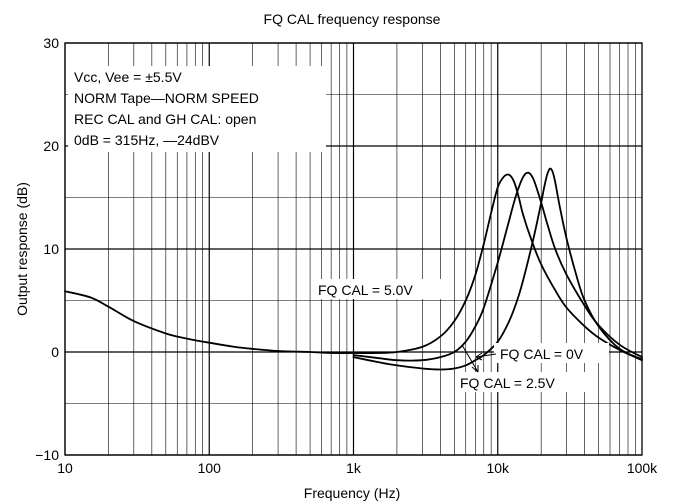  Describe the element at coordinates (507, 383) in the screenshot. I see `annotation-fq-cal-2-5v-text: FQ CAL = 2.5V` at that location.